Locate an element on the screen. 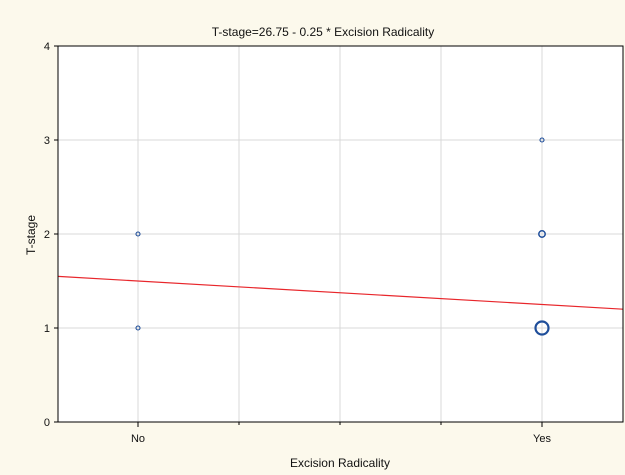  y-tick-label: 3 is located at coordinates (47, 141).